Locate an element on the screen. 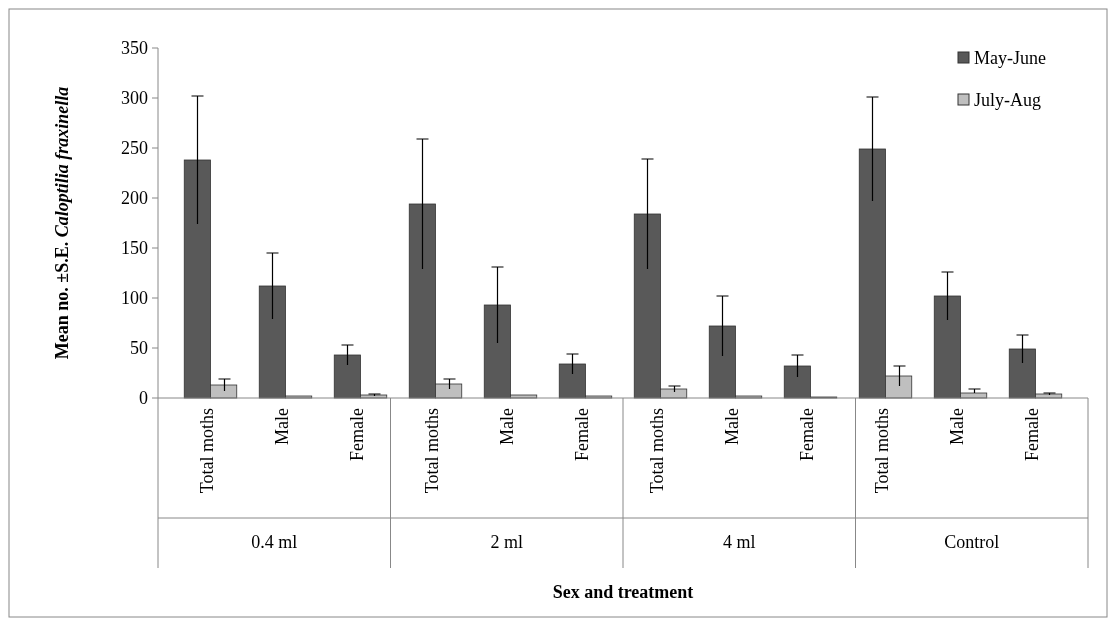  text: 0.4 ml is located at coordinates (274, 542).